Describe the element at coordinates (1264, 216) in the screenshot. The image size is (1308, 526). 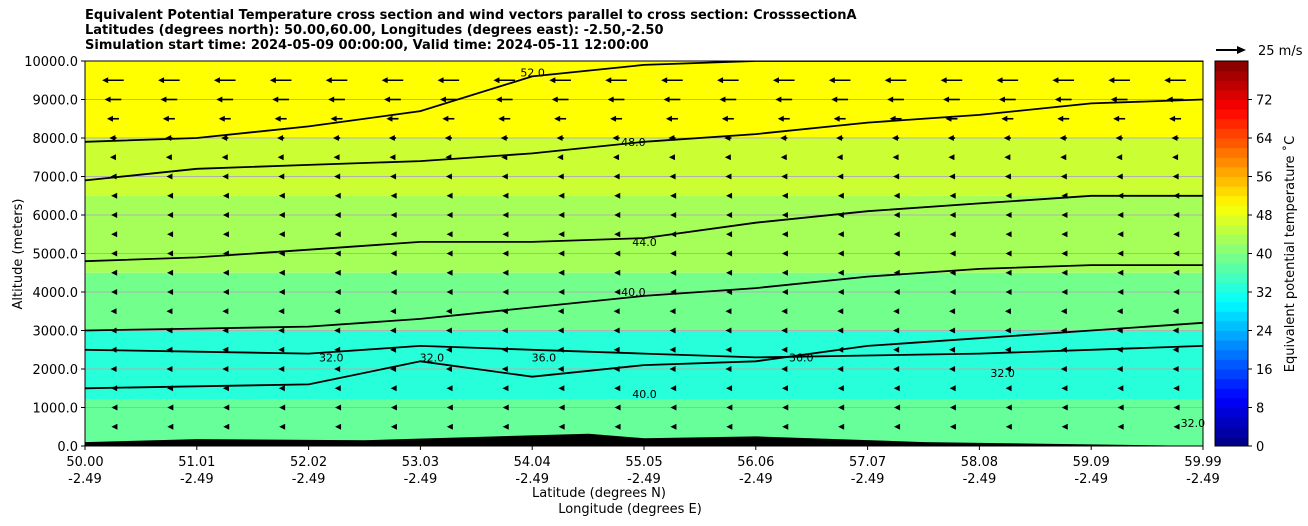
I see `colorbar-tick-label: 48` at that location.